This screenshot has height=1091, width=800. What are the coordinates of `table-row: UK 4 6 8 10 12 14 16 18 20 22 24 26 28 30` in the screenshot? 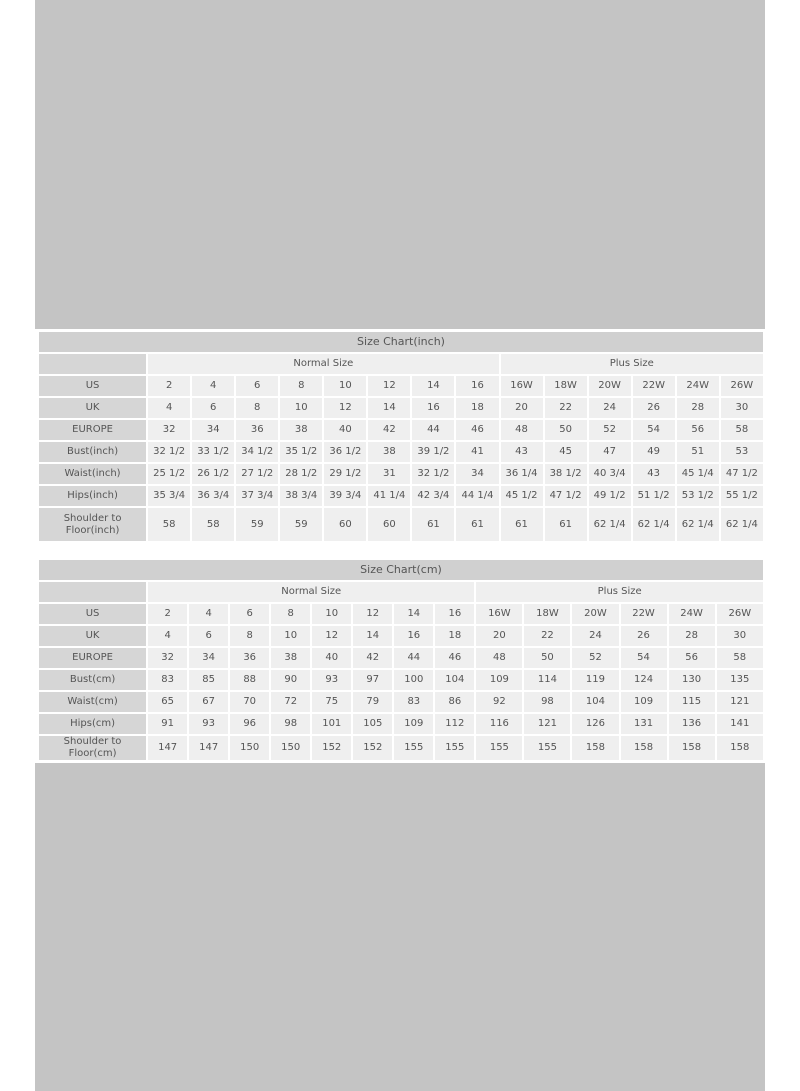 It's located at (401, 636).